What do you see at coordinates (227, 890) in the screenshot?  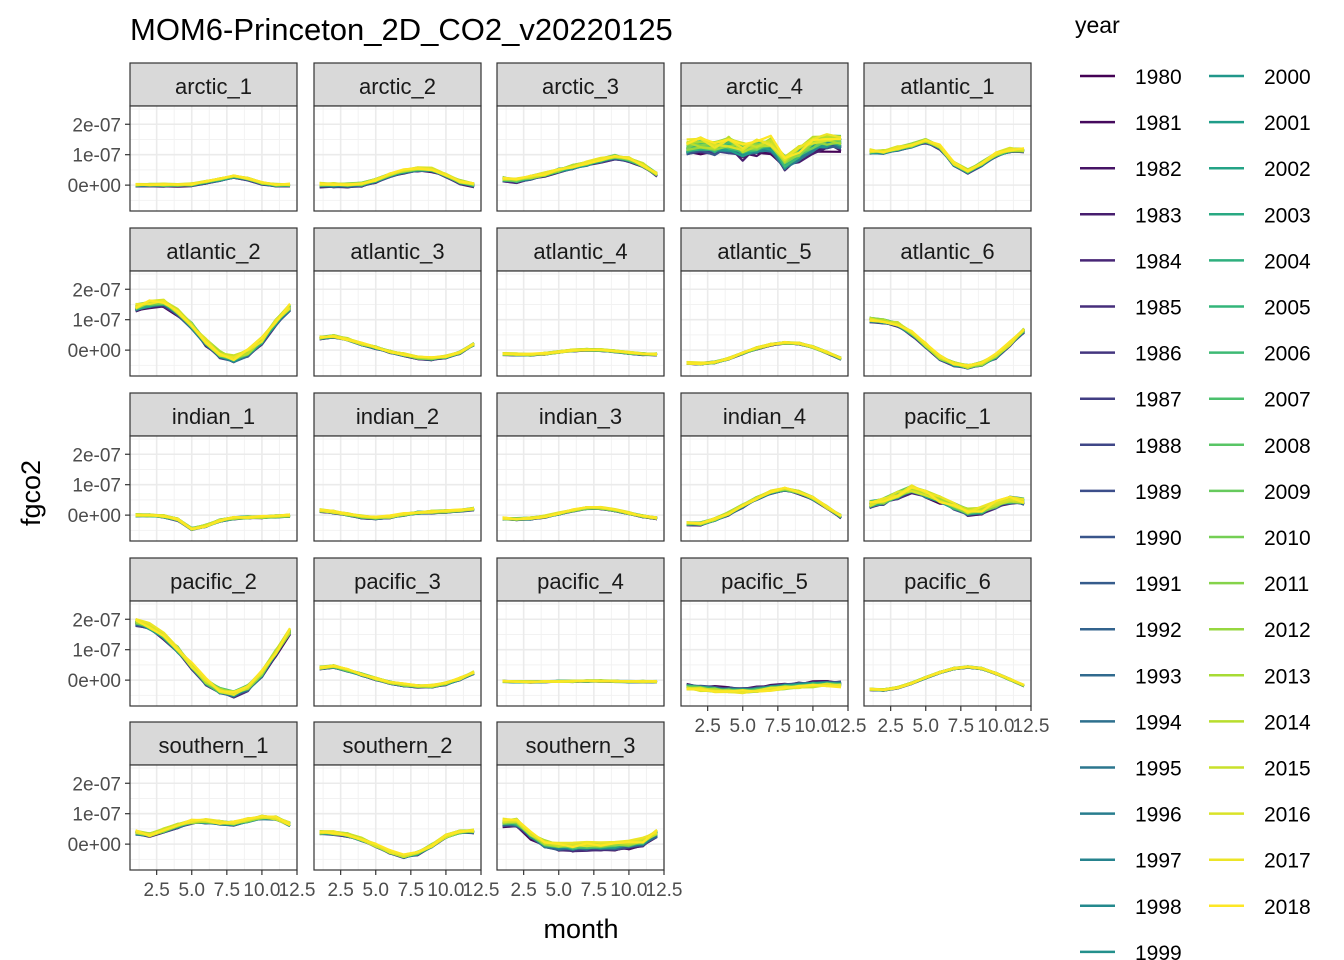 I see `x-tick-label: 7.5` at bounding box center [227, 890].